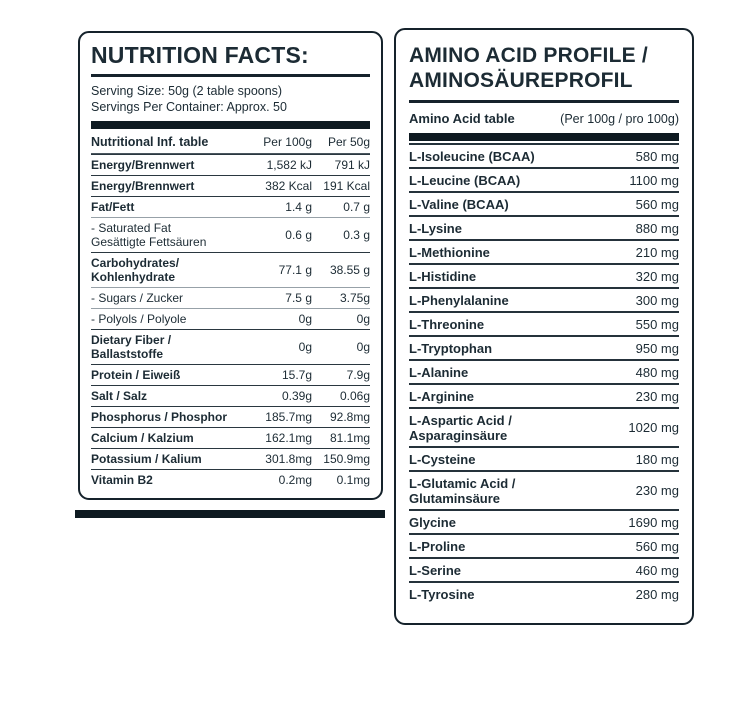  What do you see at coordinates (149, 235) in the screenshot?
I see `nutrient-label: - Saturated Fat Gesättigte Fettsäuren` at bounding box center [149, 235].